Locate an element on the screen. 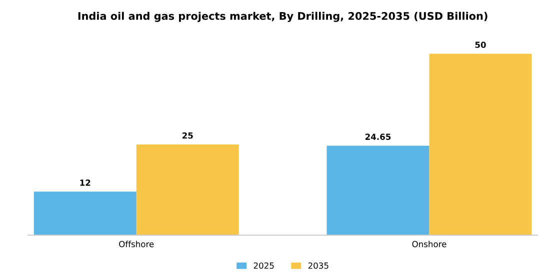 This screenshot has height=280, width=560. data-label: 24.65 is located at coordinates (378, 137).